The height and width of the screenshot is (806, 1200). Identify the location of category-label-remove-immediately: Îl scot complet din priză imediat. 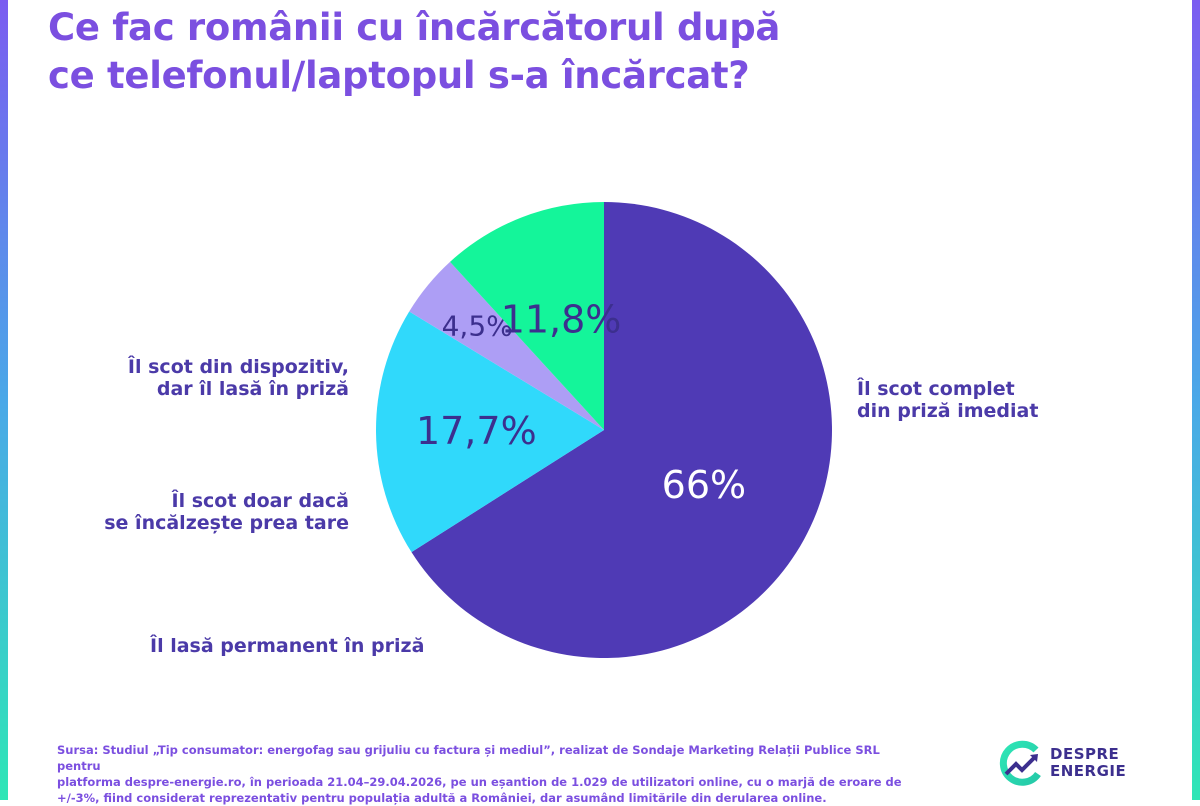
(947, 400).